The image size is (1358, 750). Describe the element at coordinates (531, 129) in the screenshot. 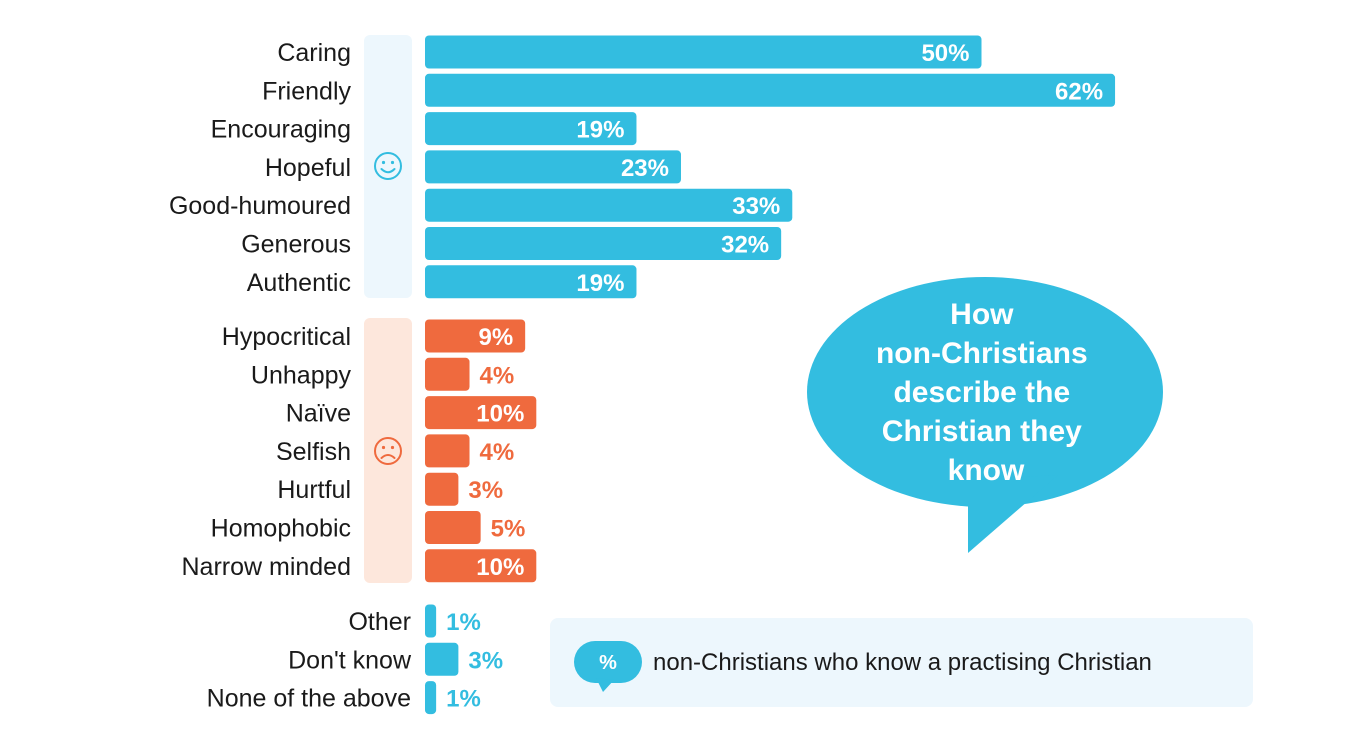

I see `bar-encouraging` at that location.